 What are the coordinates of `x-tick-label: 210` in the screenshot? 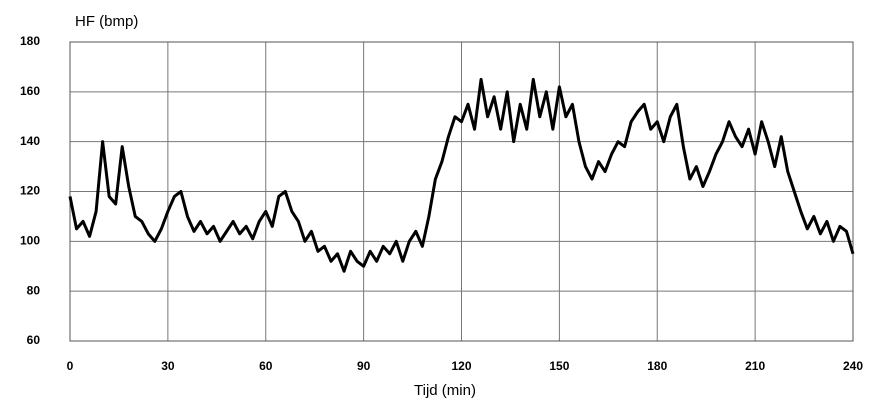 It's located at (755, 366).